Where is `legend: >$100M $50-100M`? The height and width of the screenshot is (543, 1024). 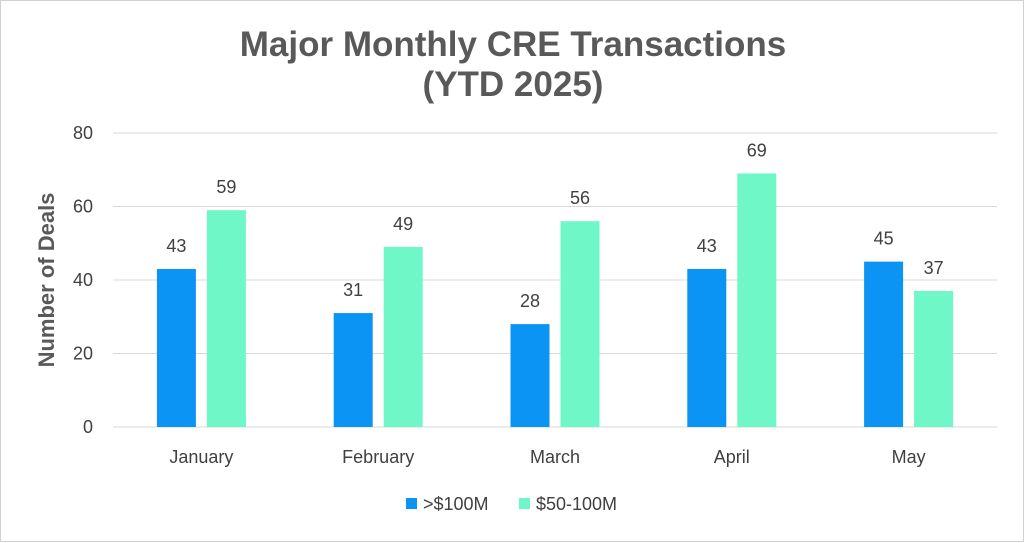
legend: >$100M $50-100M is located at coordinates (511, 504).